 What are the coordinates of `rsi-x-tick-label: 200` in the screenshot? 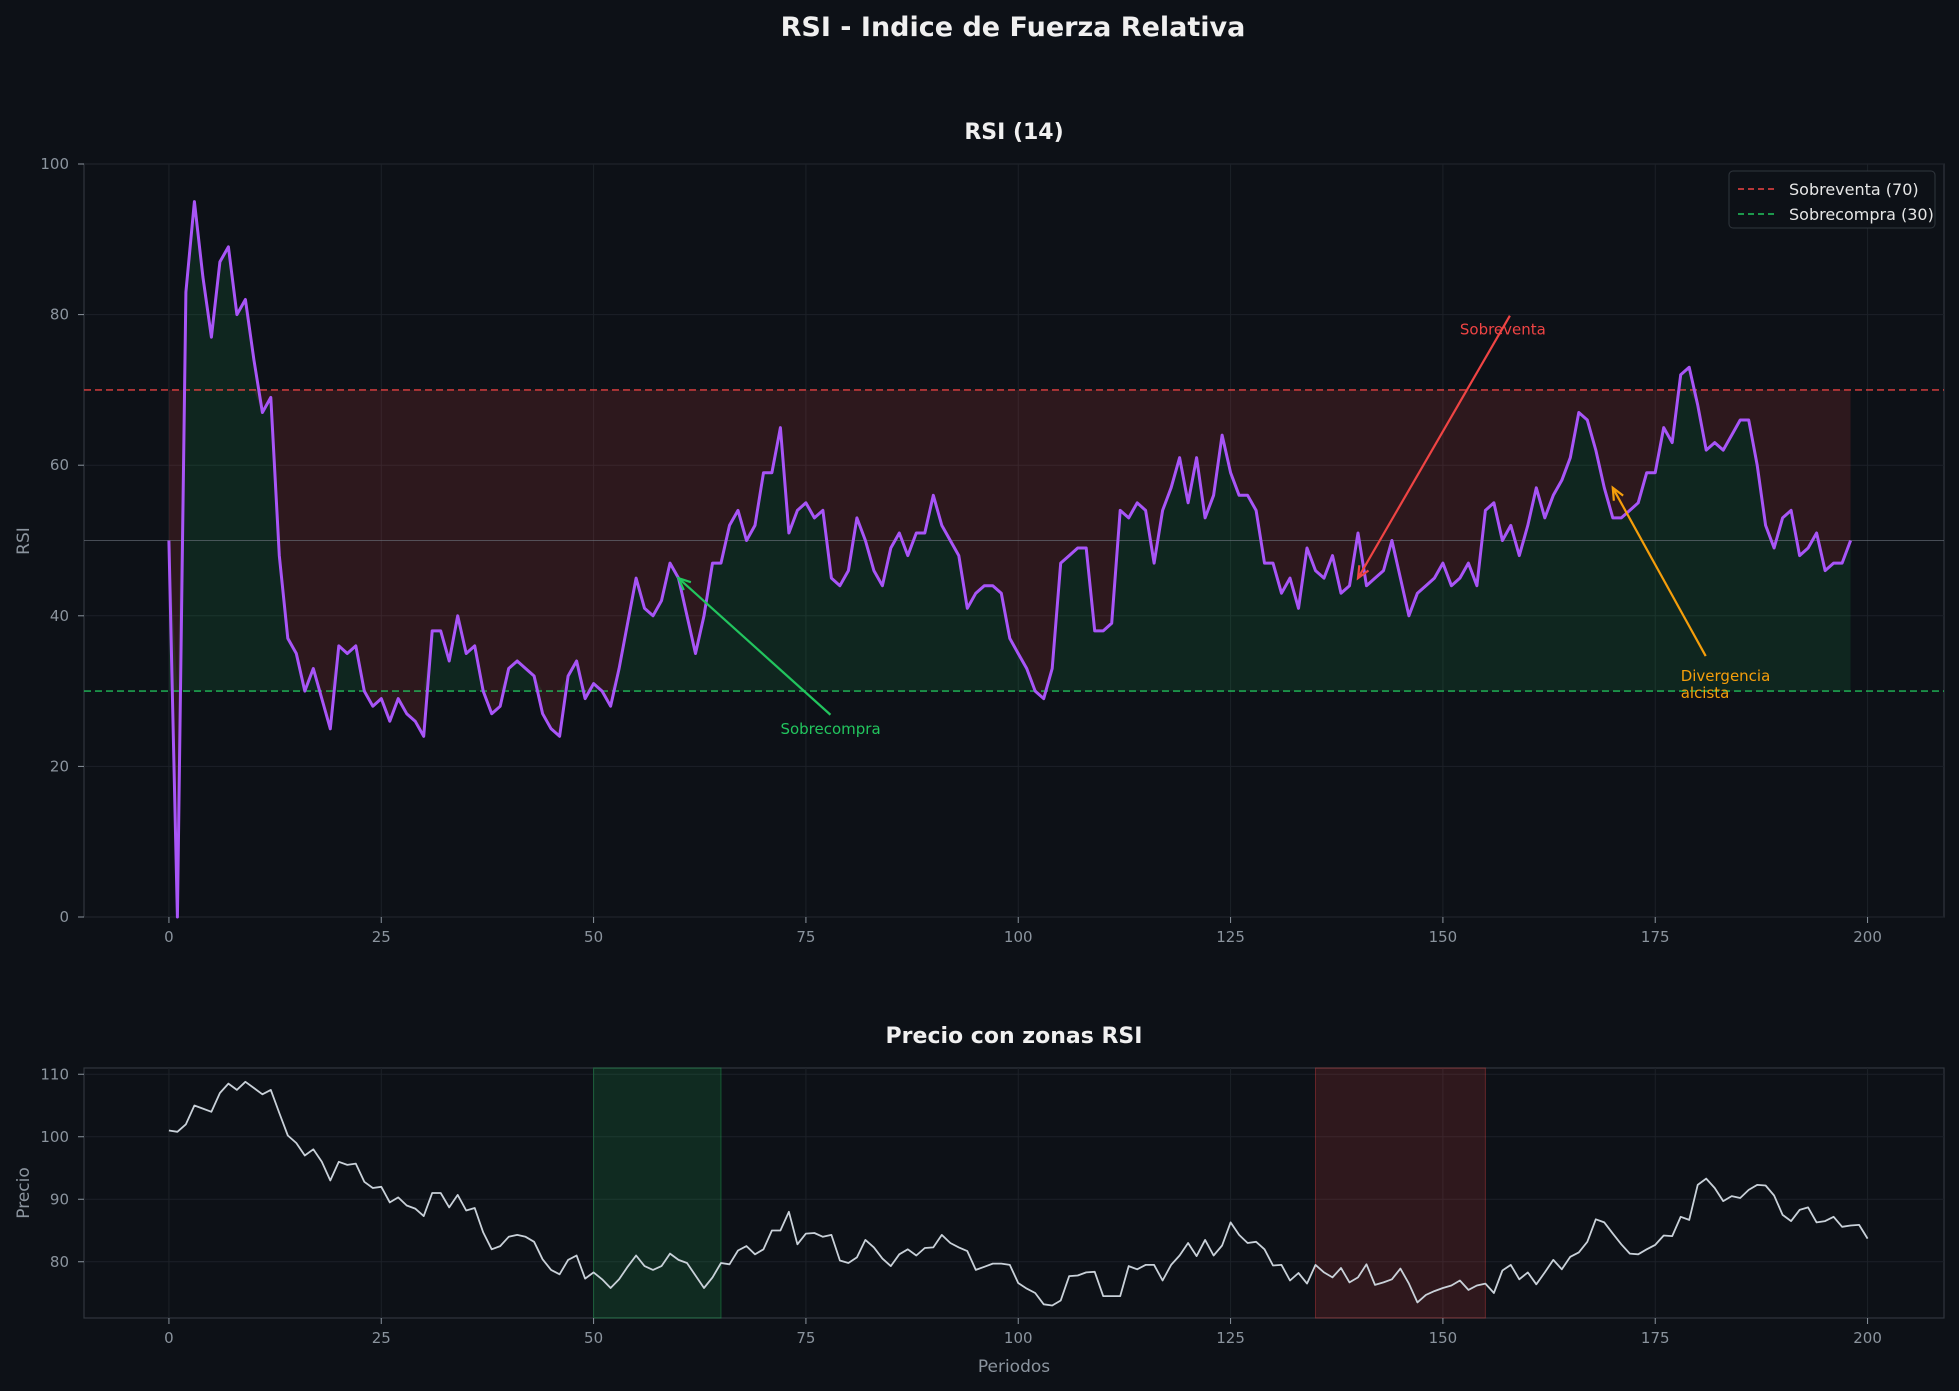 It's located at (1867, 937).